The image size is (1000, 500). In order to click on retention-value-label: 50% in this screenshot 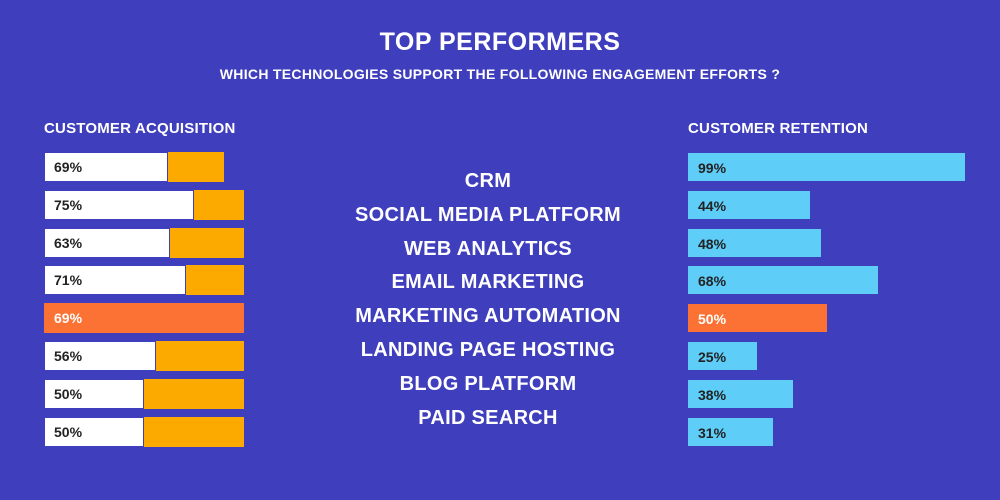, I will do `click(712, 319)`.